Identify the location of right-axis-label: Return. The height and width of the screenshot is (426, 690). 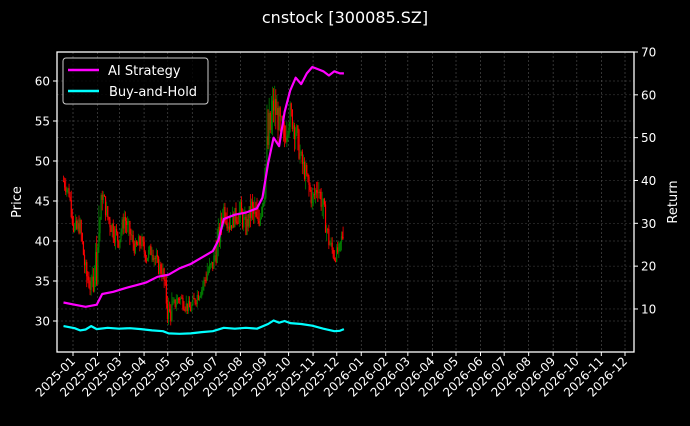
(673, 201).